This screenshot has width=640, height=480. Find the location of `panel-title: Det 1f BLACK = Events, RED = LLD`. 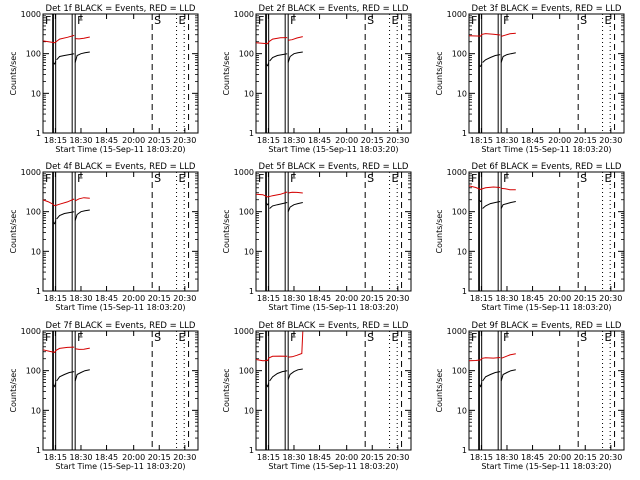

panel-title: Det 1f BLACK = Events, RED = LLD is located at coordinates (121, 9).